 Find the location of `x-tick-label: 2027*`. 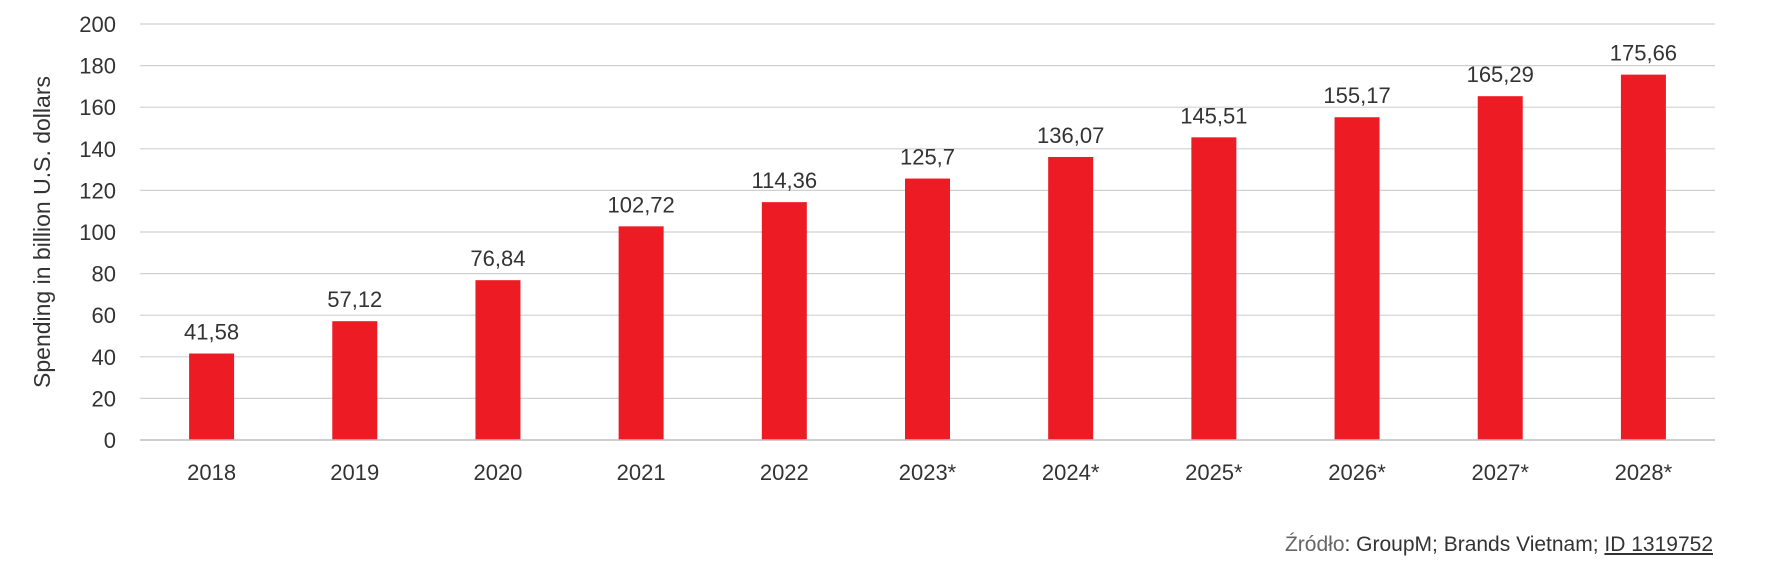

x-tick-label: 2027* is located at coordinates (1500, 472).